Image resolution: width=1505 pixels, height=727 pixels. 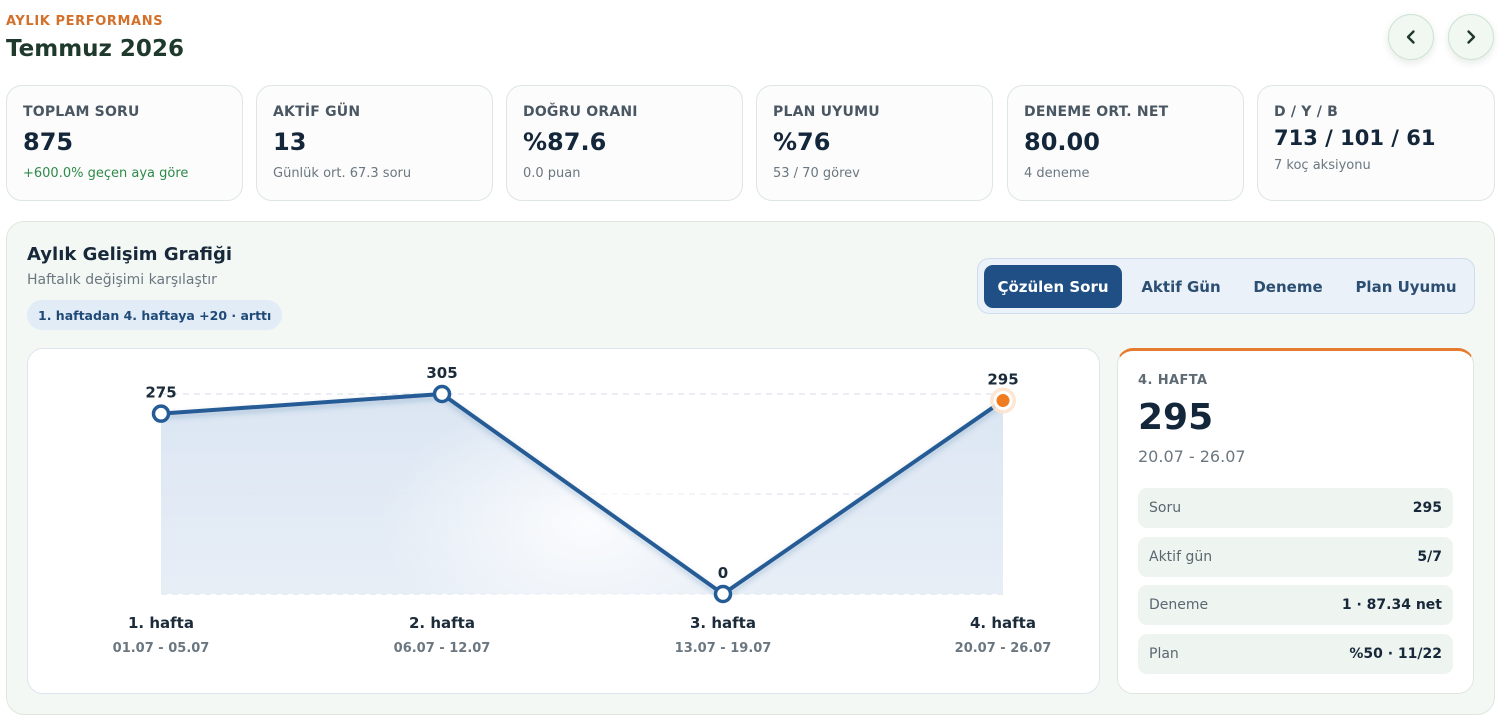 What do you see at coordinates (160, 393) in the screenshot?
I see `chart-value-label: 275` at bounding box center [160, 393].